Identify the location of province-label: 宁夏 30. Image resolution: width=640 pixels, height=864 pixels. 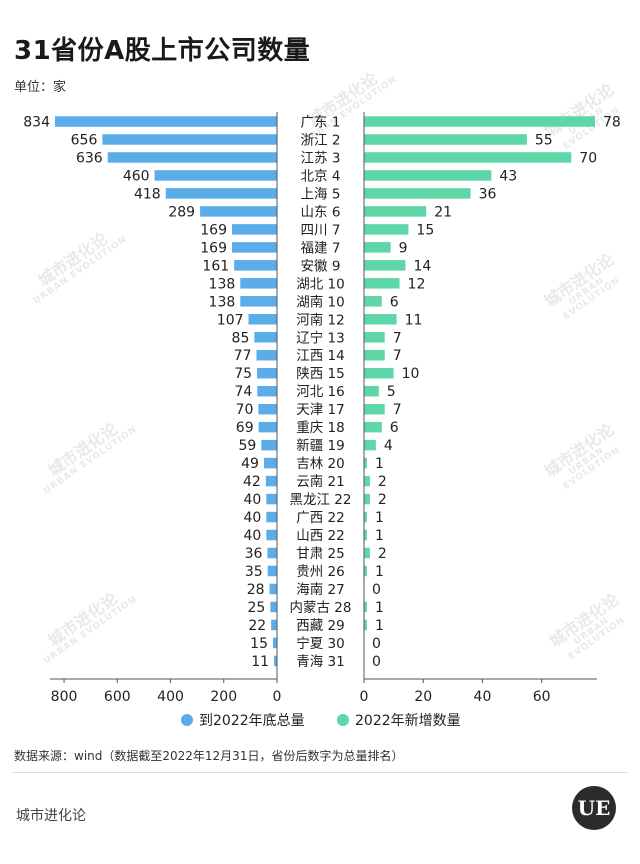
(320, 643).